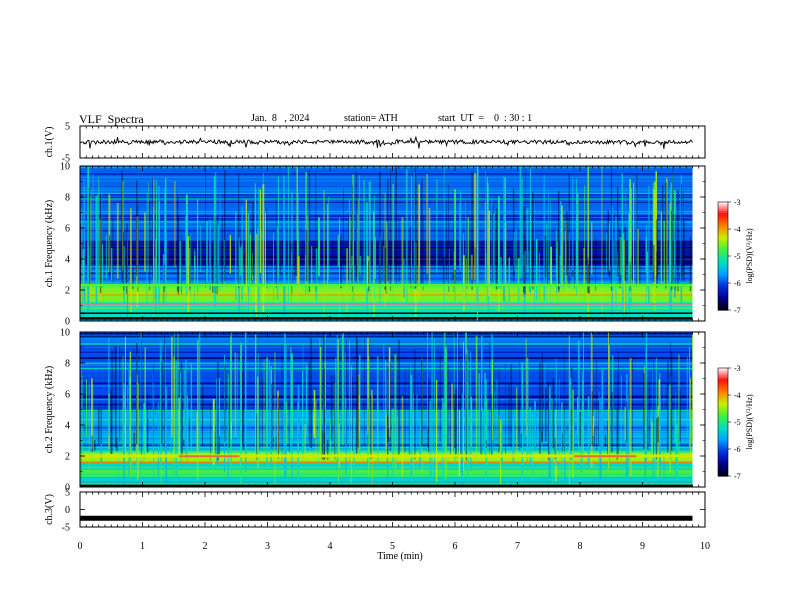 This screenshot has height=612, width=792. Describe the element at coordinates (80, 546) in the screenshot. I see `time-xtick-label: 0` at that location.